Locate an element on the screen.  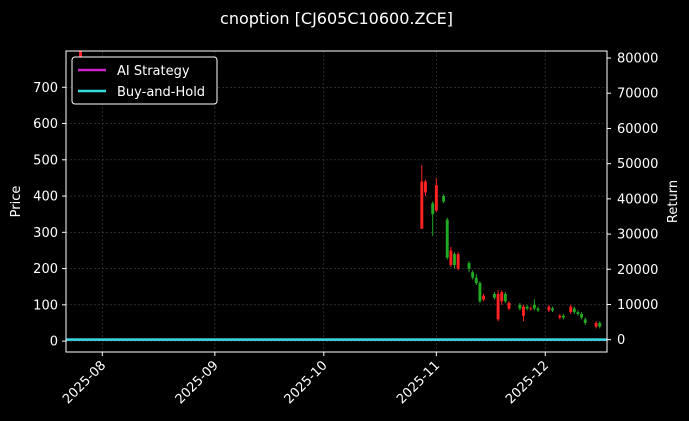
left-tick-label: 400 is located at coordinates (45, 197).